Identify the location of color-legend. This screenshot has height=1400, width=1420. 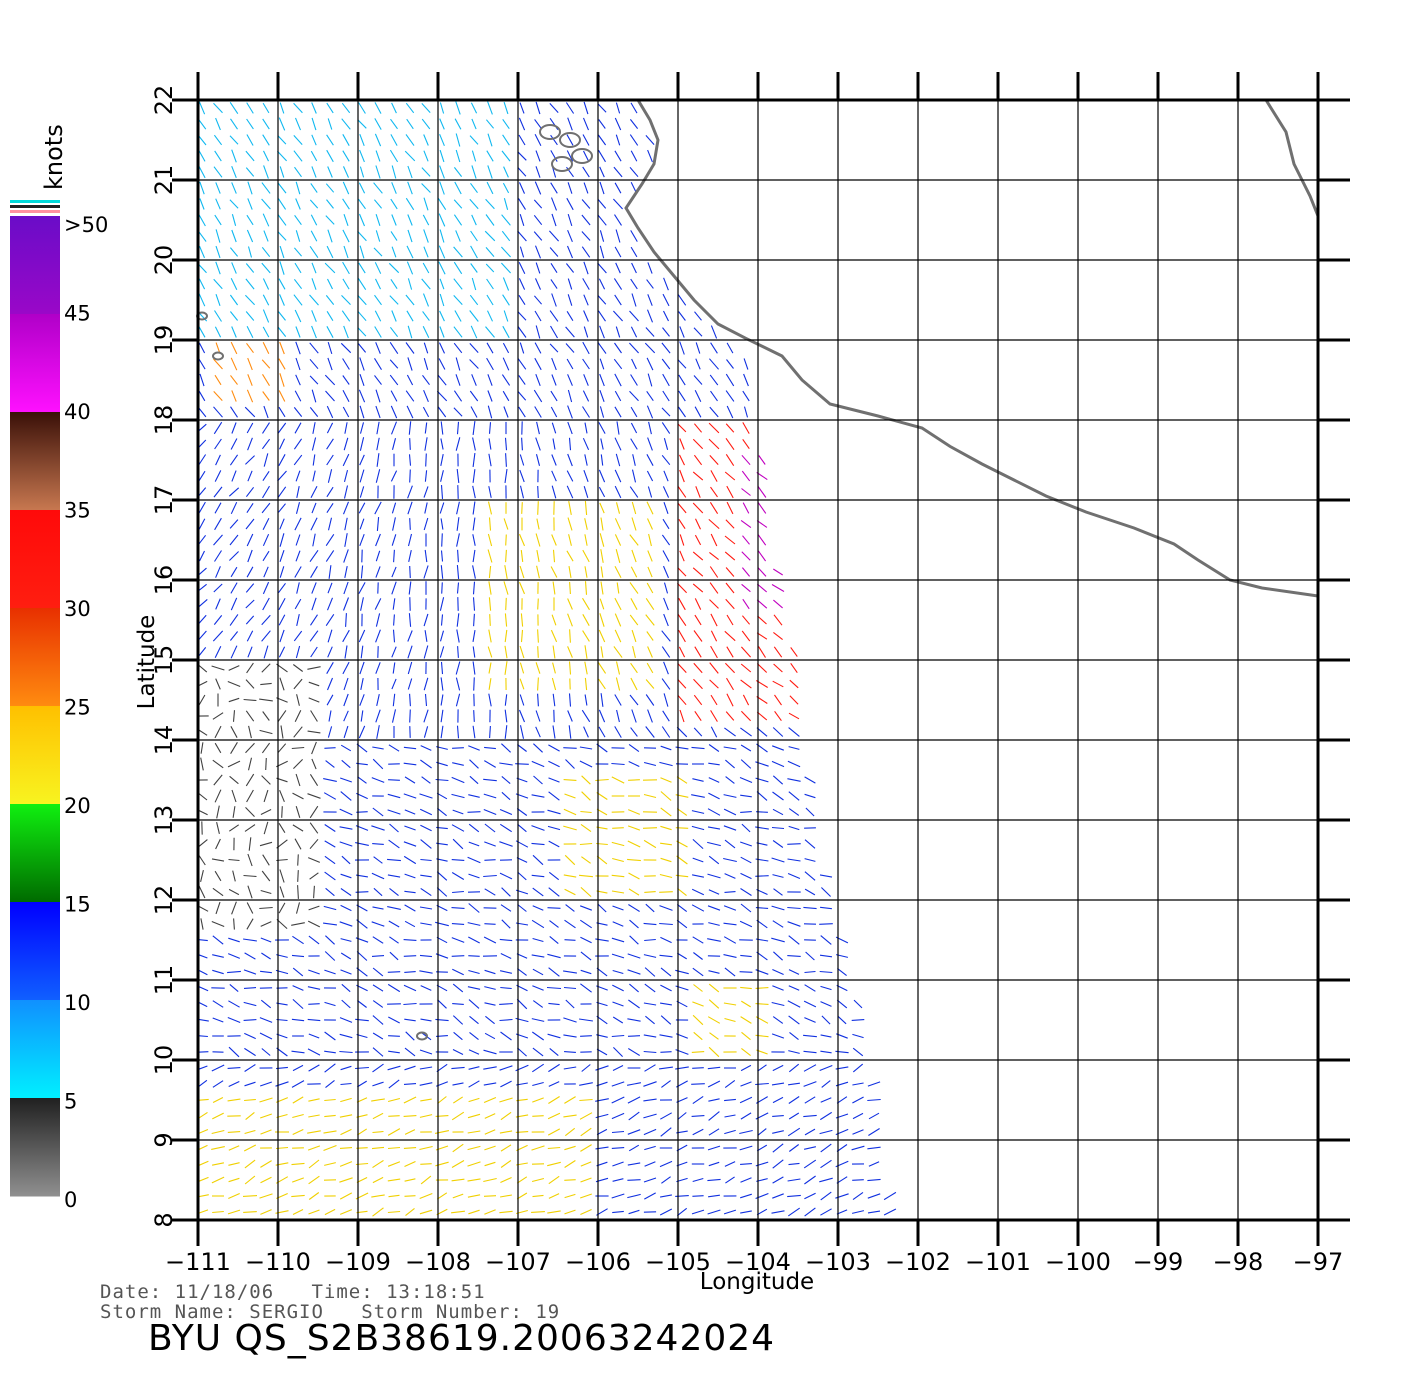
(35, 706).